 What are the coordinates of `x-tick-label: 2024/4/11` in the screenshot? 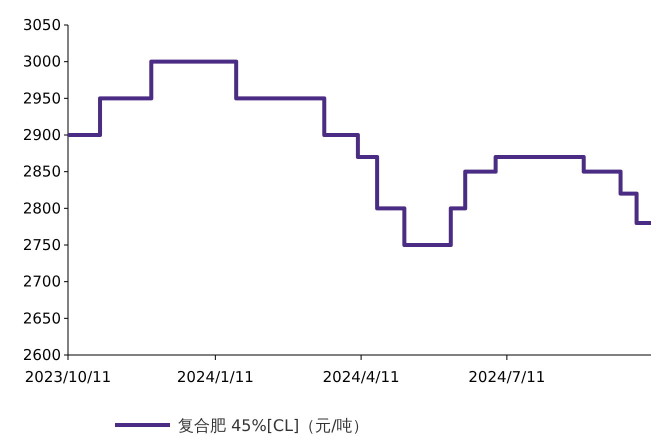 It's located at (361, 377).